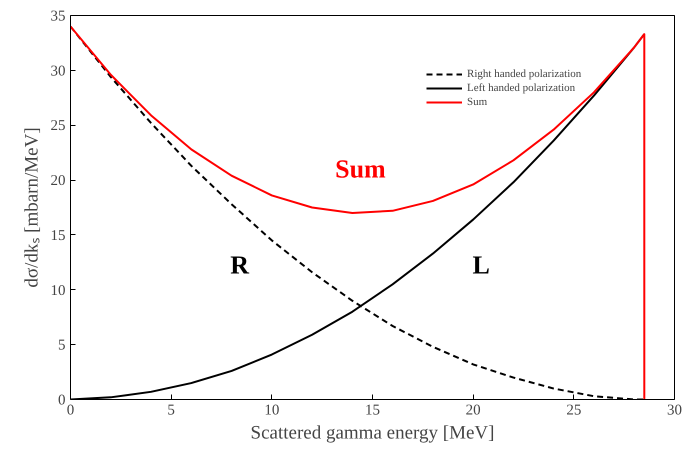 The height and width of the screenshot is (454, 686). I want to click on legend-label: Left handed polarization, so click(521, 88).